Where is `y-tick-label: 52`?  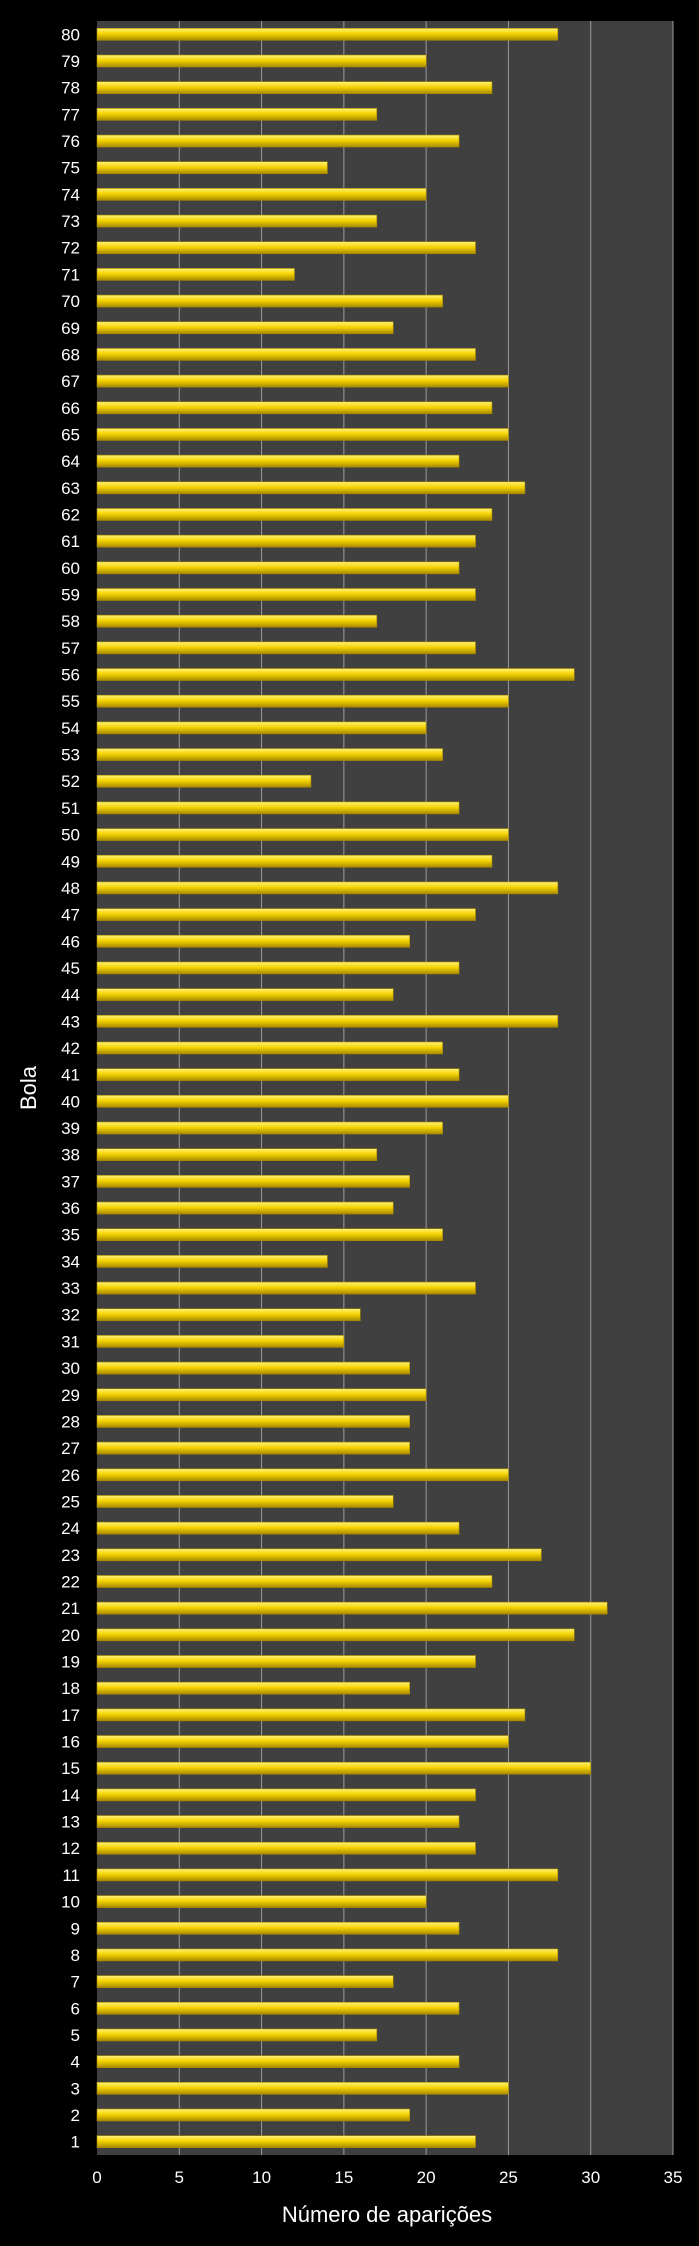 y-tick-label: 52 is located at coordinates (70, 781).